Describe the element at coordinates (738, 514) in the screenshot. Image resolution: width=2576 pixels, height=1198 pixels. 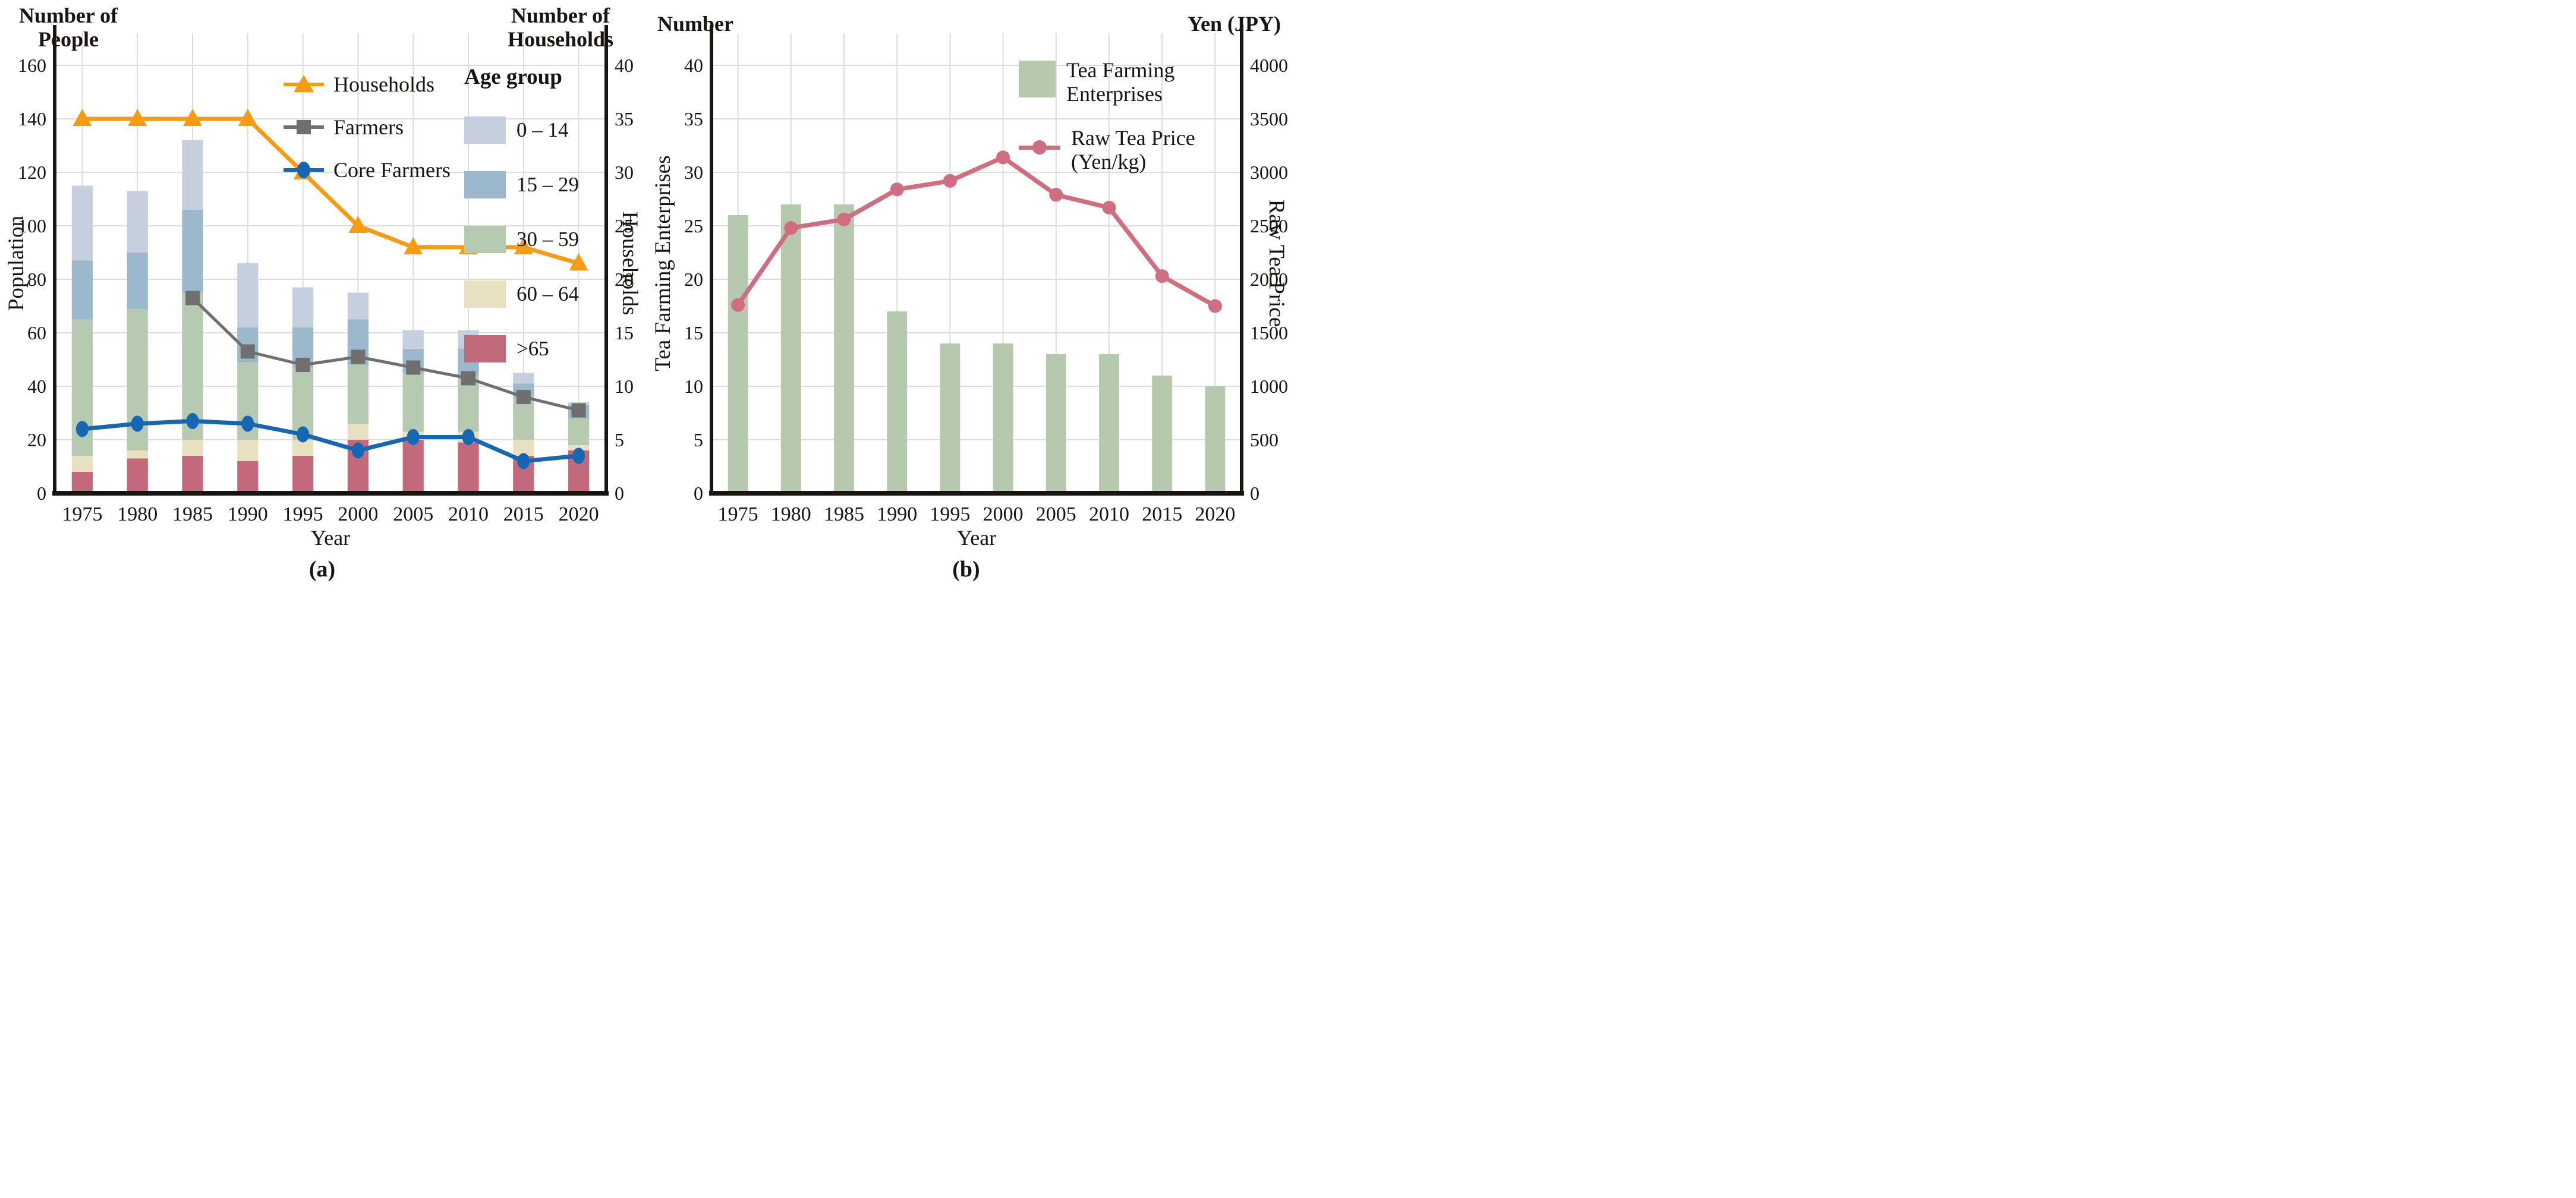
I see `svg-text: 1975` at that location.